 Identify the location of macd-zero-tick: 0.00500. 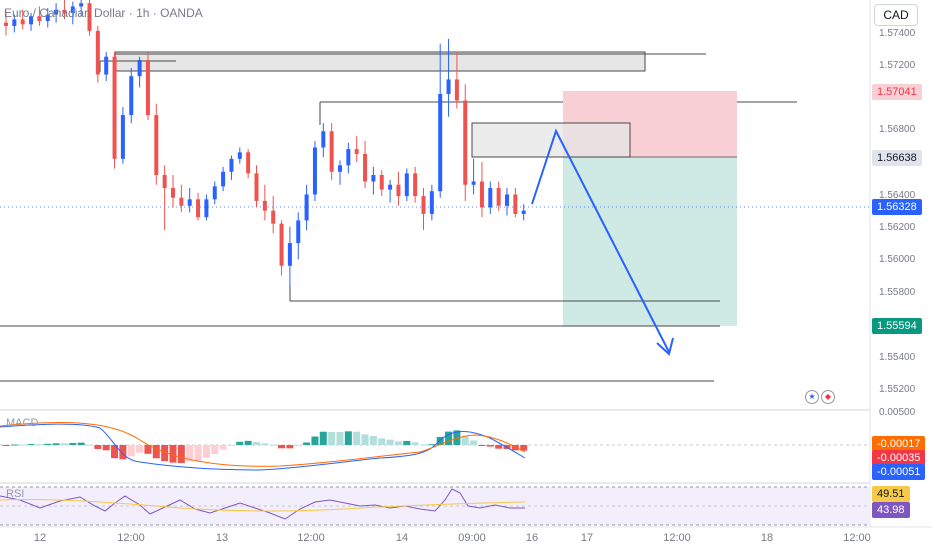
(897, 412).